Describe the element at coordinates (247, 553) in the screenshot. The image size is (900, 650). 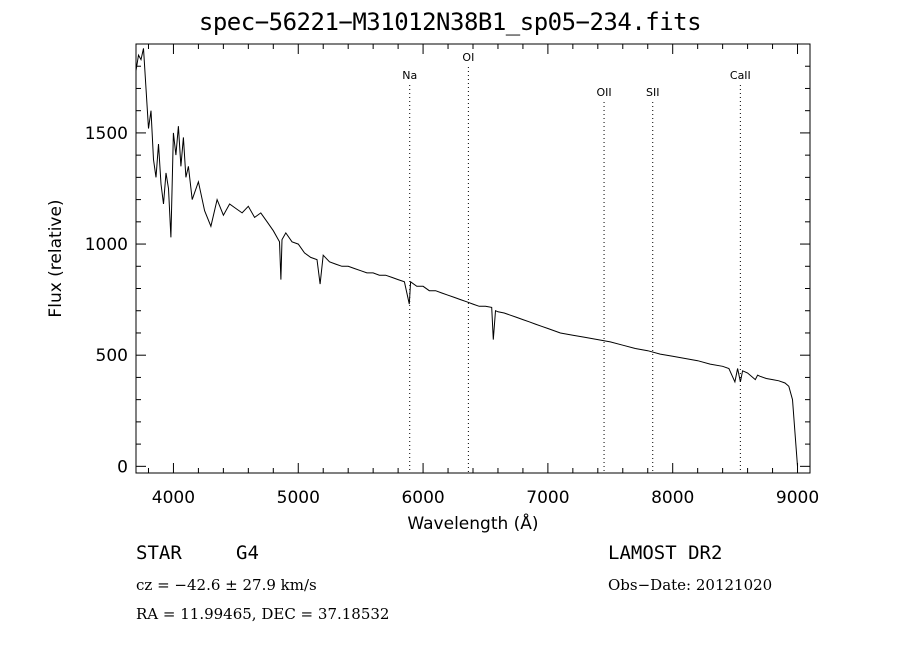
I see `object-subclass: G4` at that location.